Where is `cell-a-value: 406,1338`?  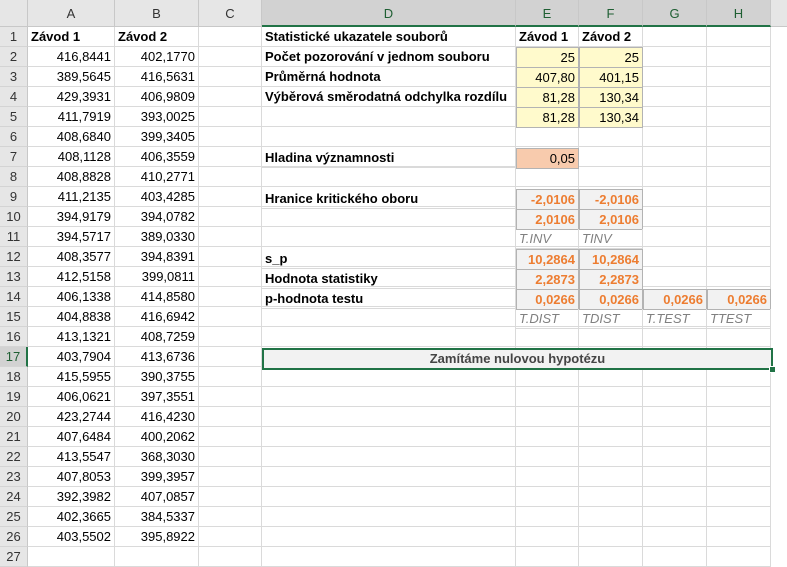
cell-a-value: 406,1338 is located at coordinates (71, 297).